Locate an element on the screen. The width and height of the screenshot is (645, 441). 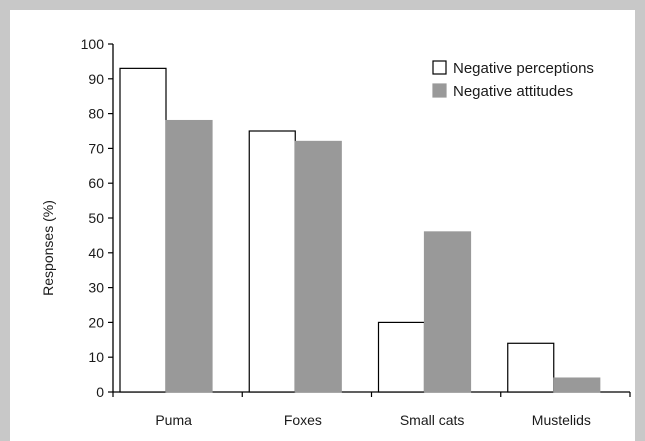
y-tick-label: 80 is located at coordinates (96, 114).